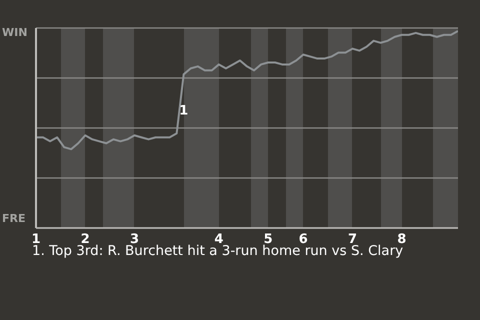  I want to click on annotation: 1, so click(183, 110).